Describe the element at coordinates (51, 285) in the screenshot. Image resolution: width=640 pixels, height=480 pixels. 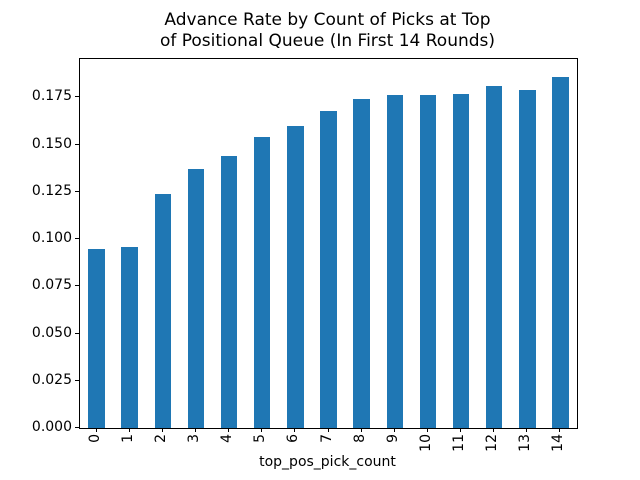
I see `y-tick-label: 0.075` at that location.